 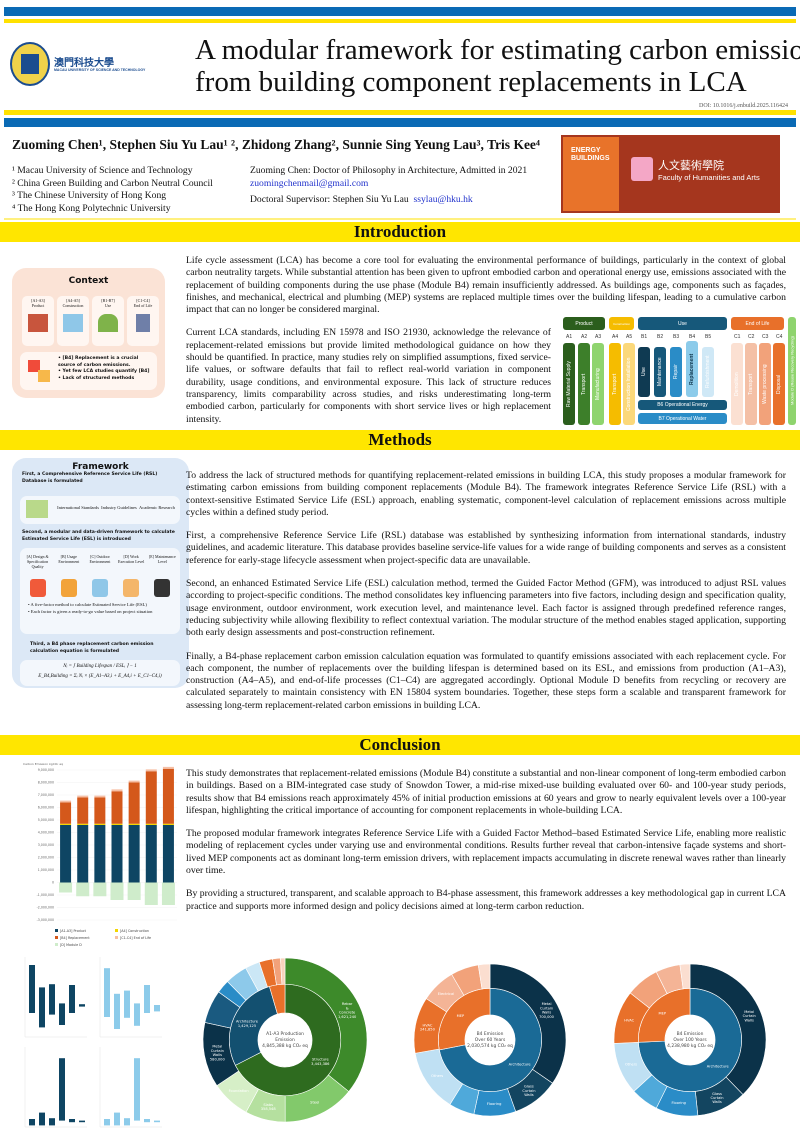 What do you see at coordinates (46, 845) in the screenshot?
I see `y-tick-label: 3,000,000` at bounding box center [46, 845].